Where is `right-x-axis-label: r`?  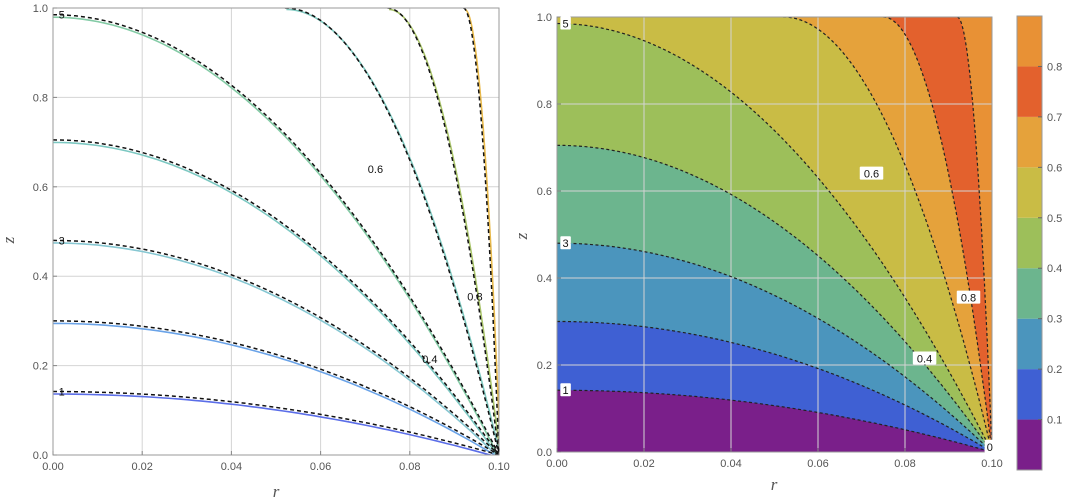
right-x-axis-label: r is located at coordinates (774, 484).